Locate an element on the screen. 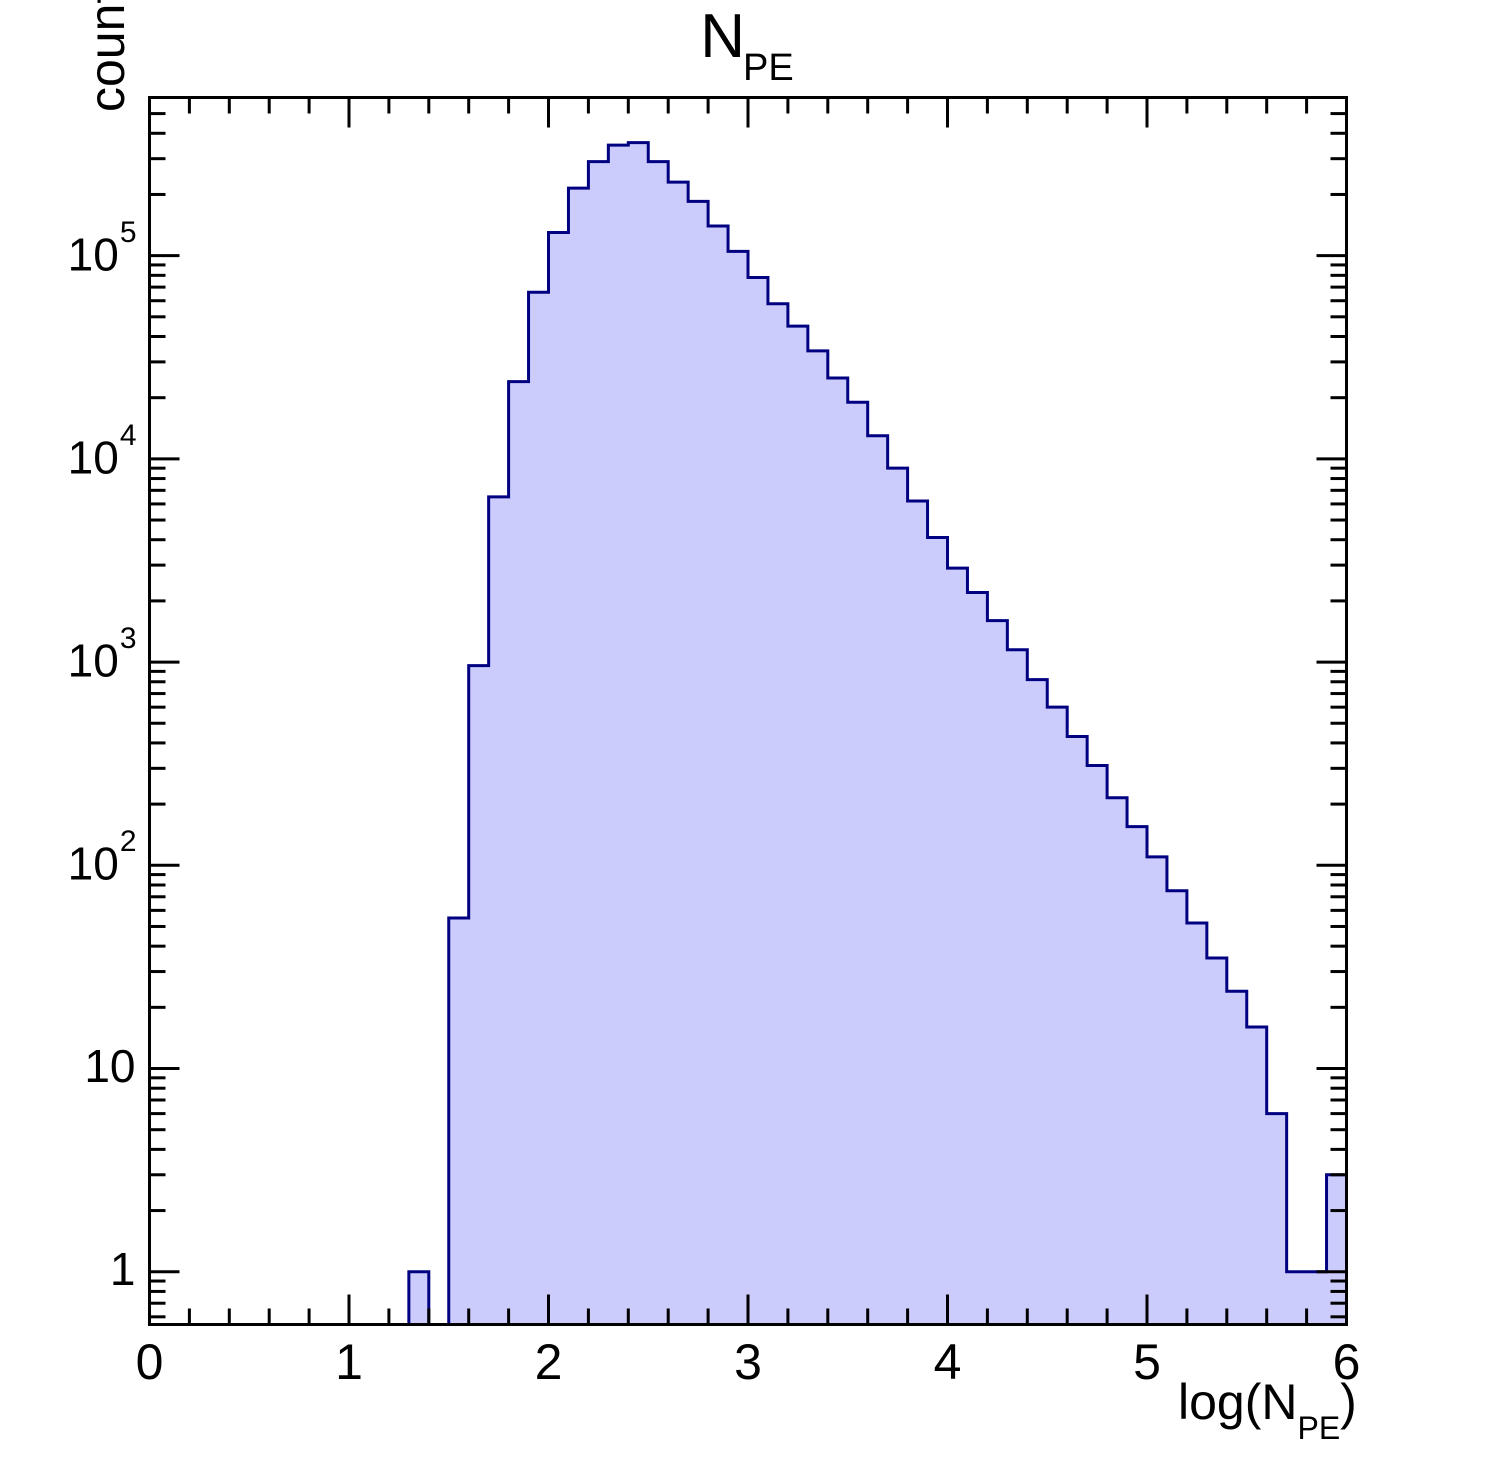 The image size is (1496, 1472). x-axis-label-subscript: PE is located at coordinates (1319, 1428).